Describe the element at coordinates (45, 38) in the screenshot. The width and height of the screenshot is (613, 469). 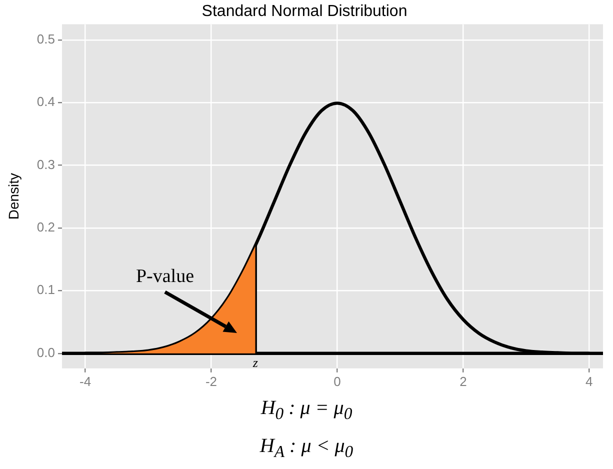
I see `y-tick-label: 0.5` at that location.